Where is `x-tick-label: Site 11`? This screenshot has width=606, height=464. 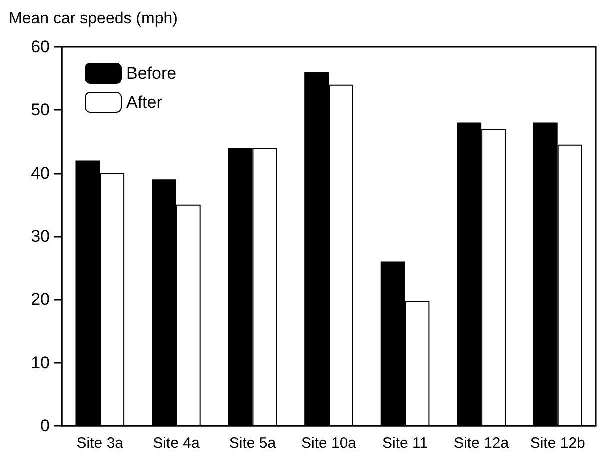
x-tick-label: Site 11 is located at coordinates (405, 443).